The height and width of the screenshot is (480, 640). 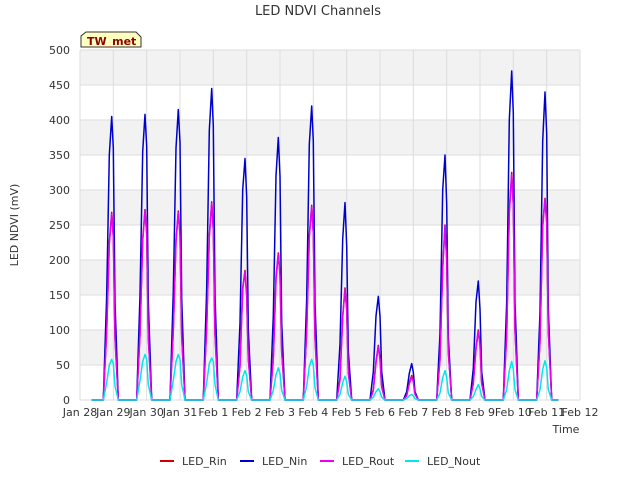 I want to click on y-axis-ticks: 0 50 100 150 200 250 300 350 400 450 500, so click(x=59, y=225).